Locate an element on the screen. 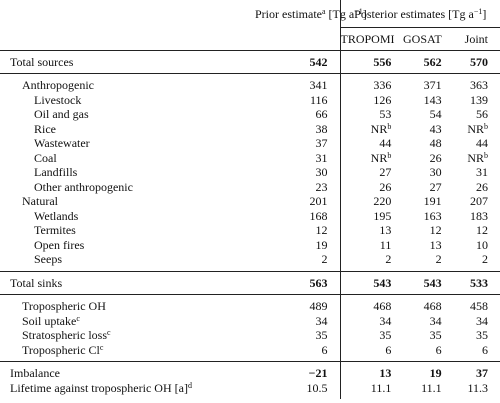 The image size is (500, 403). cell-value: 116 is located at coordinates (318, 99).